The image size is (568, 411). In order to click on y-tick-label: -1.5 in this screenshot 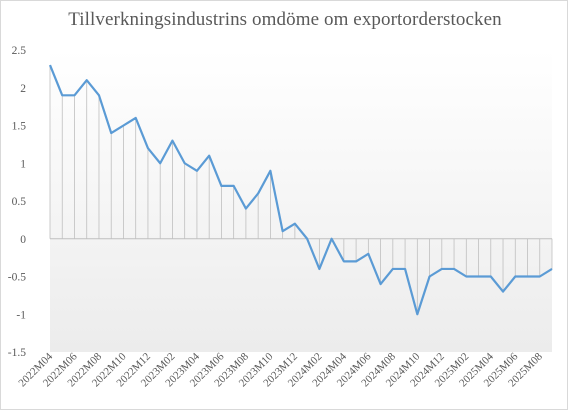, I will do `click(17, 353)`.